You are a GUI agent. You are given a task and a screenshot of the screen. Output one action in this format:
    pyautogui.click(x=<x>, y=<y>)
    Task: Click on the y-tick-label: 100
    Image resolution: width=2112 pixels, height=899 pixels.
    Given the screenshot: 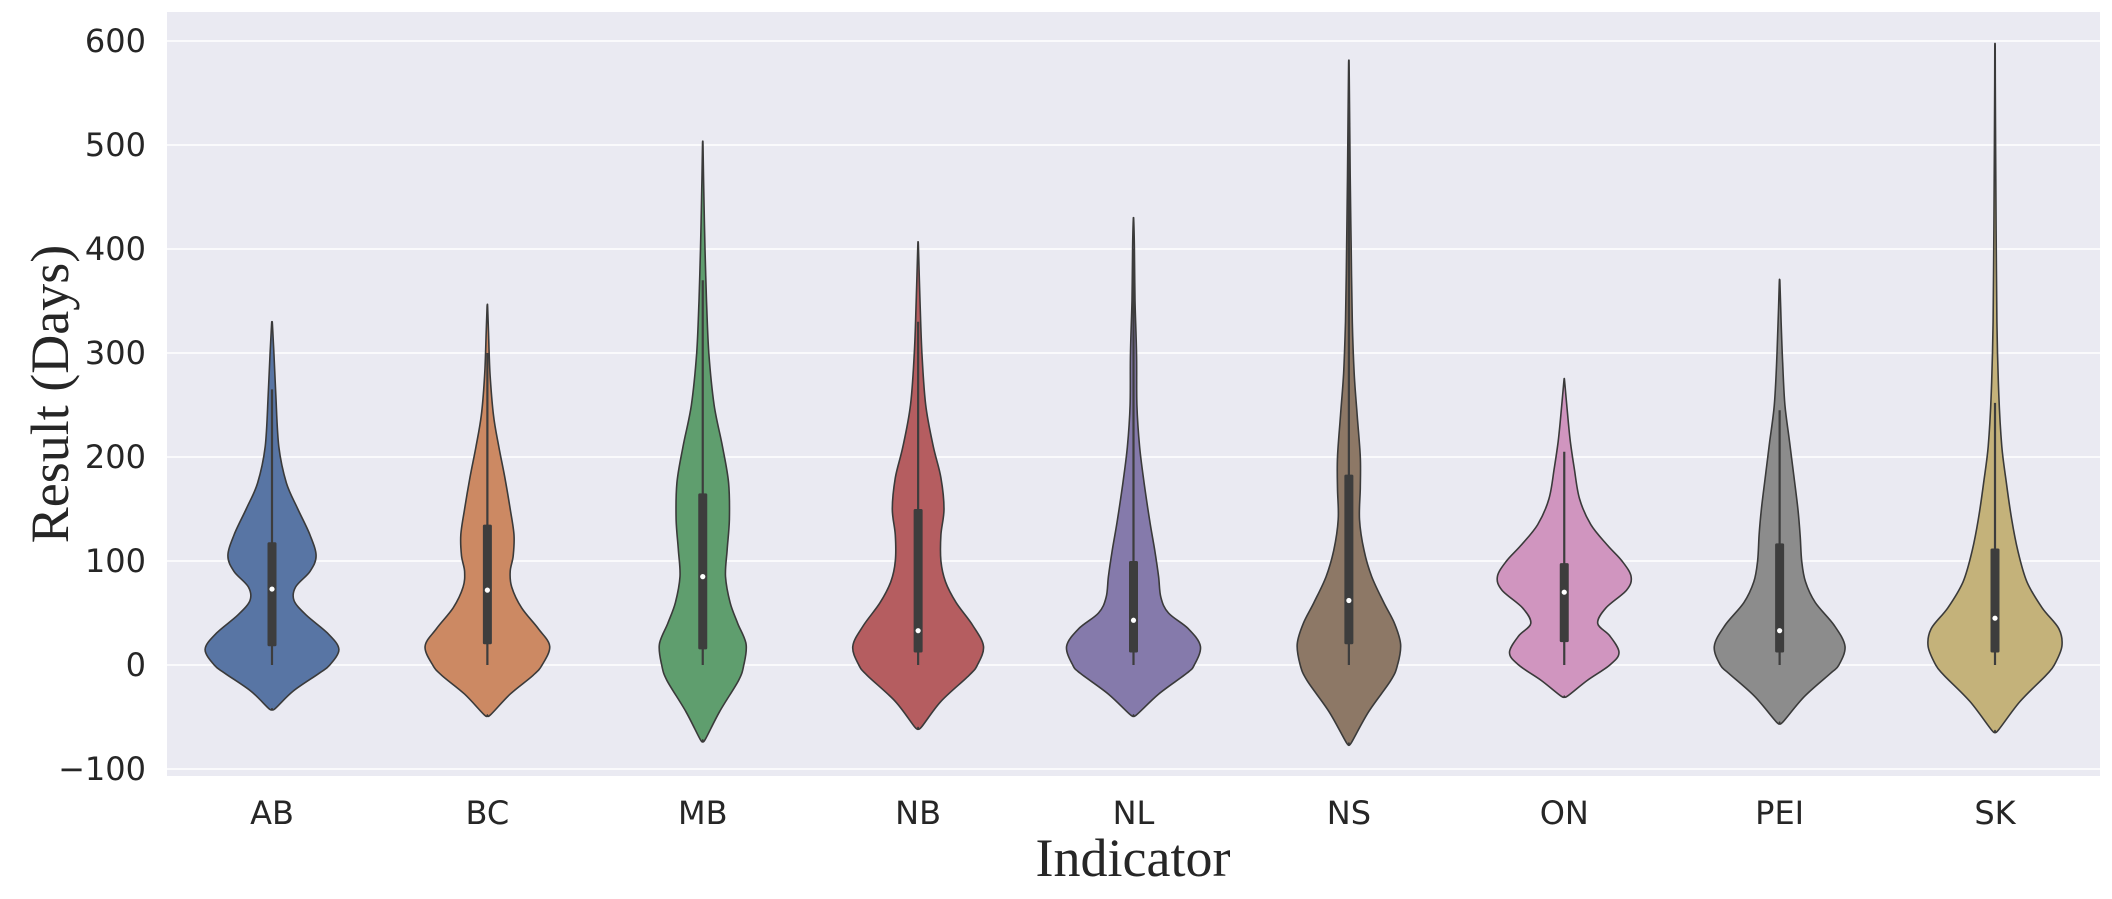 What is the action you would take?
    pyautogui.click(x=115, y=561)
    